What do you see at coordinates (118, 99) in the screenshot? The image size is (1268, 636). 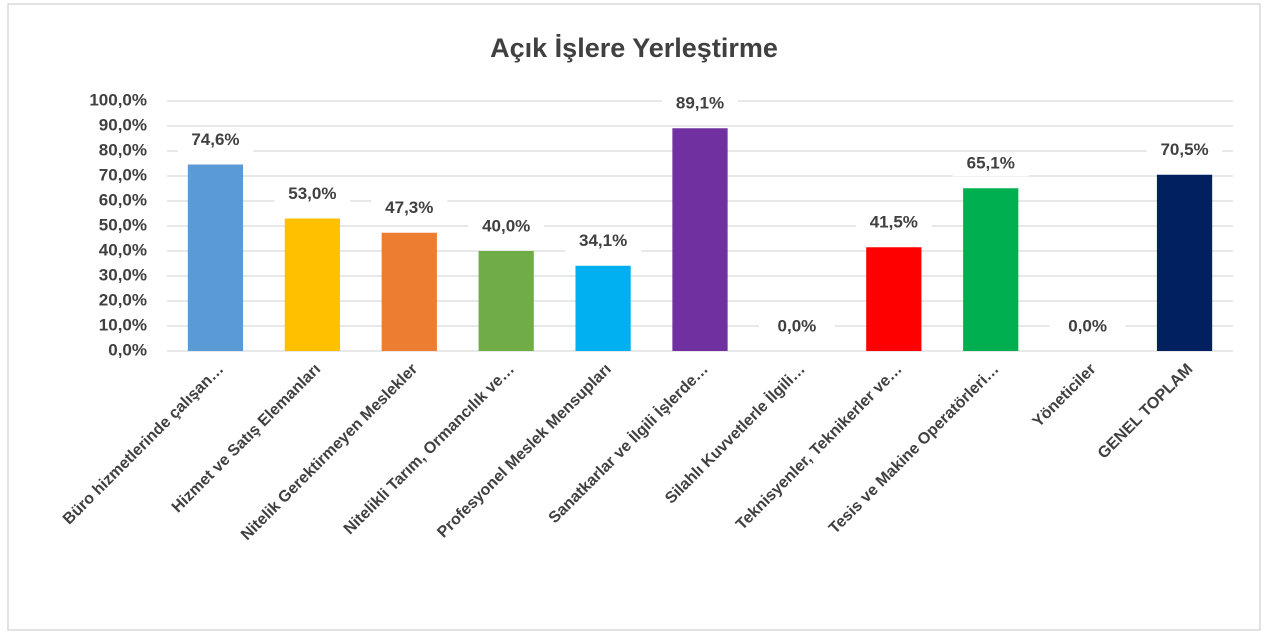 I see `y-tick-label: 100,0%` at bounding box center [118, 99].